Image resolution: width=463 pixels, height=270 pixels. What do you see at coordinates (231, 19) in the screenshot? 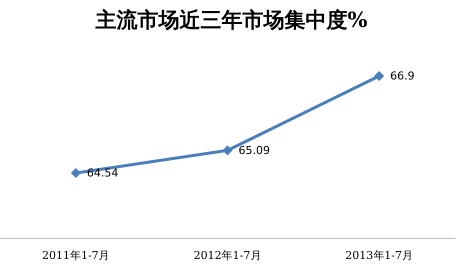
I see `chart-title: 主流市场近三年市场集中度%` at bounding box center [231, 19].